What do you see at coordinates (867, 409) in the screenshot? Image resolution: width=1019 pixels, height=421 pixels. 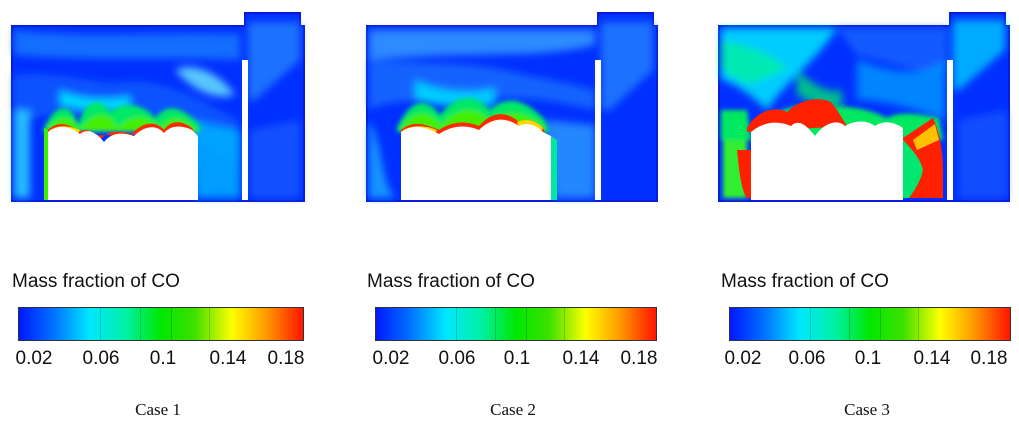 I see `case-3-label: Case 3` at bounding box center [867, 409].